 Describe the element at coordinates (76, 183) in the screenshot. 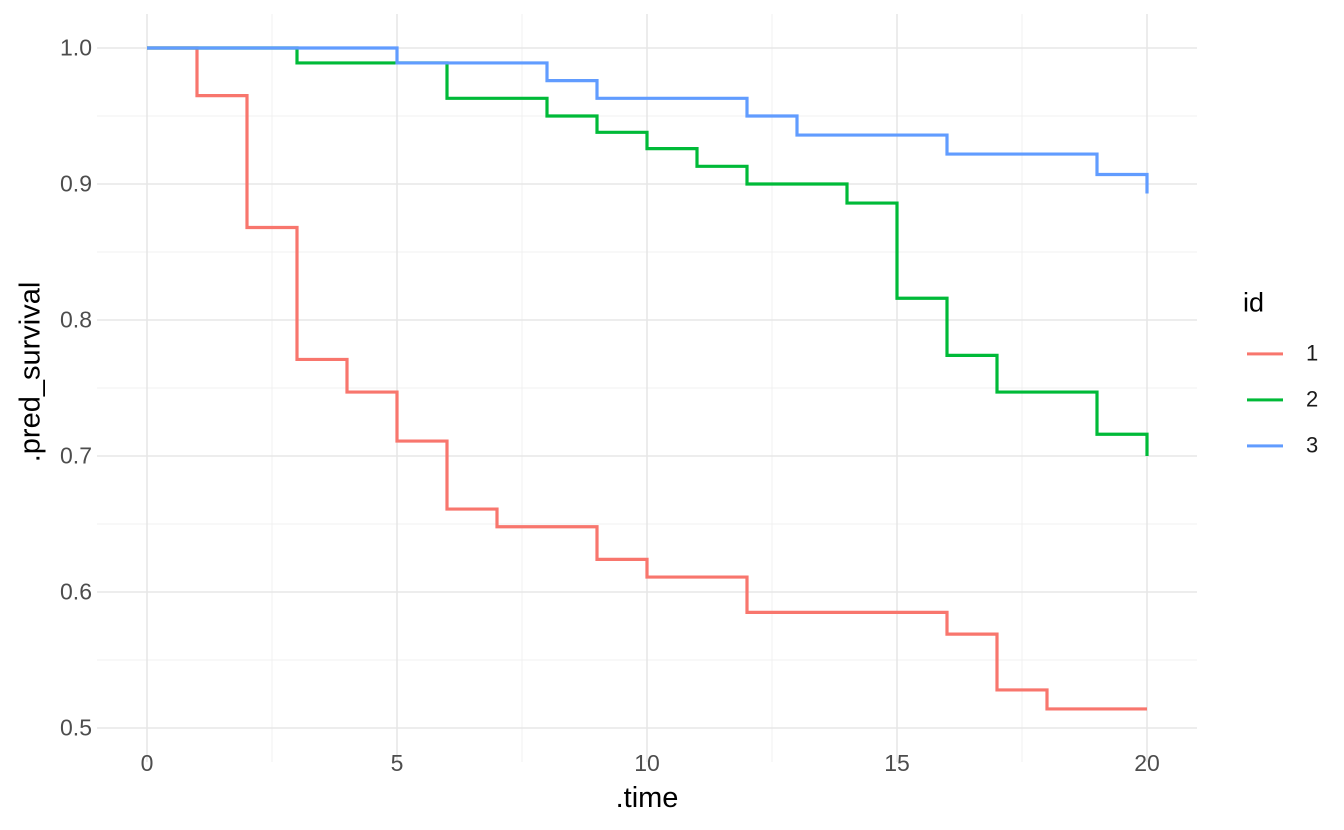

I see `y-tick-label: 0.9` at that location.